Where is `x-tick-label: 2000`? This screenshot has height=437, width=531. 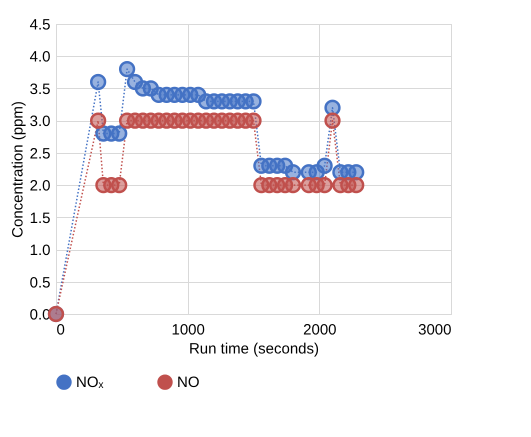
x-tick-label: 2000 is located at coordinates (320, 330).